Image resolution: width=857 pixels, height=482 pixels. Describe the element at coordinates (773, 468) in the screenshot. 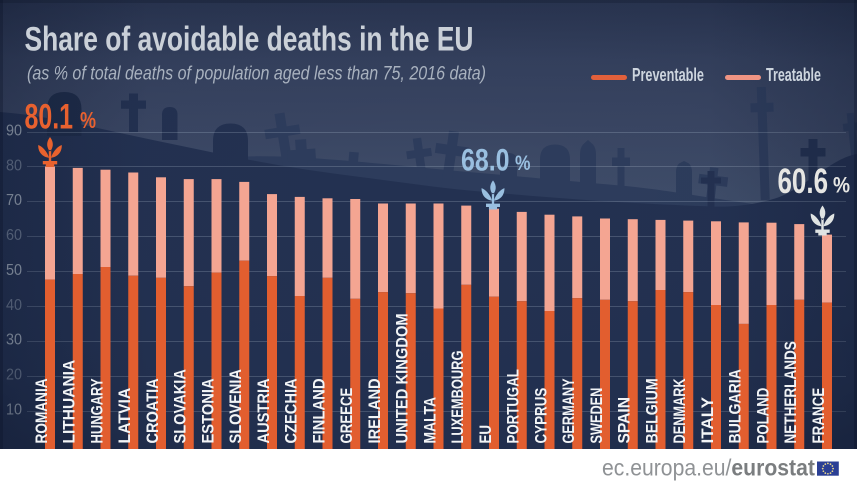

I see `svg-text: eurostat` at that location.